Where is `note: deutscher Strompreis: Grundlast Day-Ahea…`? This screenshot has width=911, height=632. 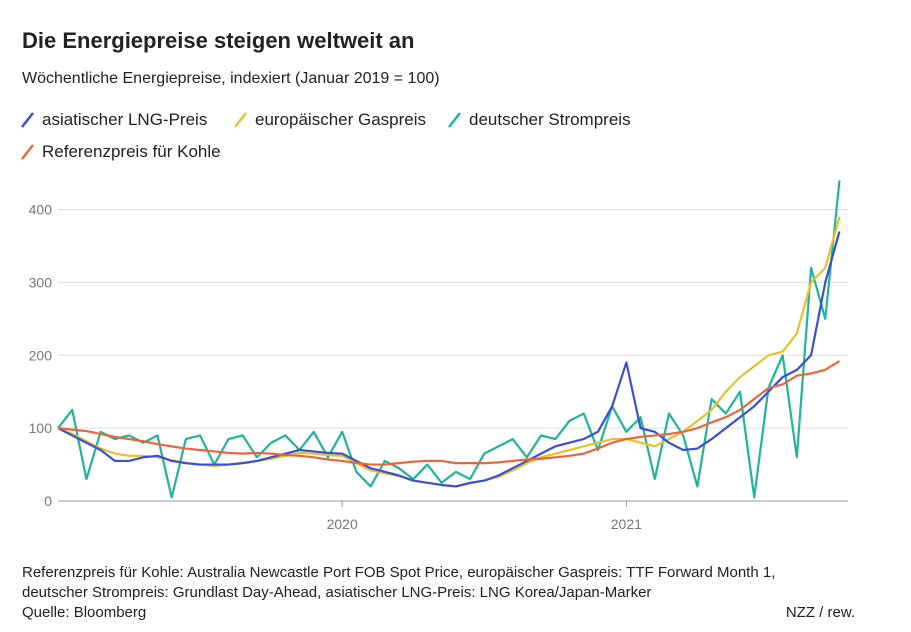 note: deutscher Strompreis: Grundlast Day-Ahea… is located at coordinates (336, 592).